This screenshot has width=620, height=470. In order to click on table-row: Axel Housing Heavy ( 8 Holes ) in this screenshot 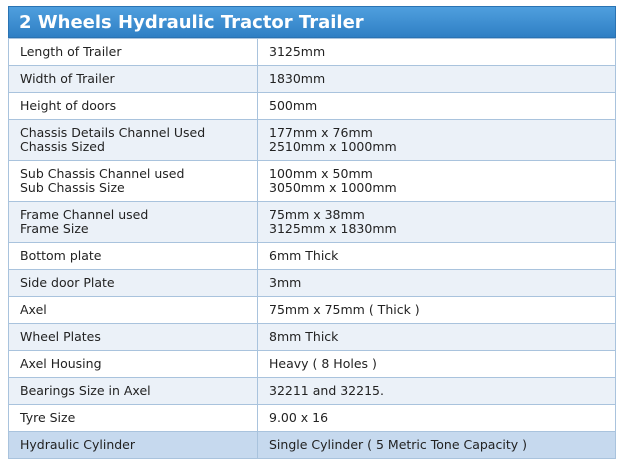, I will do `click(312, 364)`.